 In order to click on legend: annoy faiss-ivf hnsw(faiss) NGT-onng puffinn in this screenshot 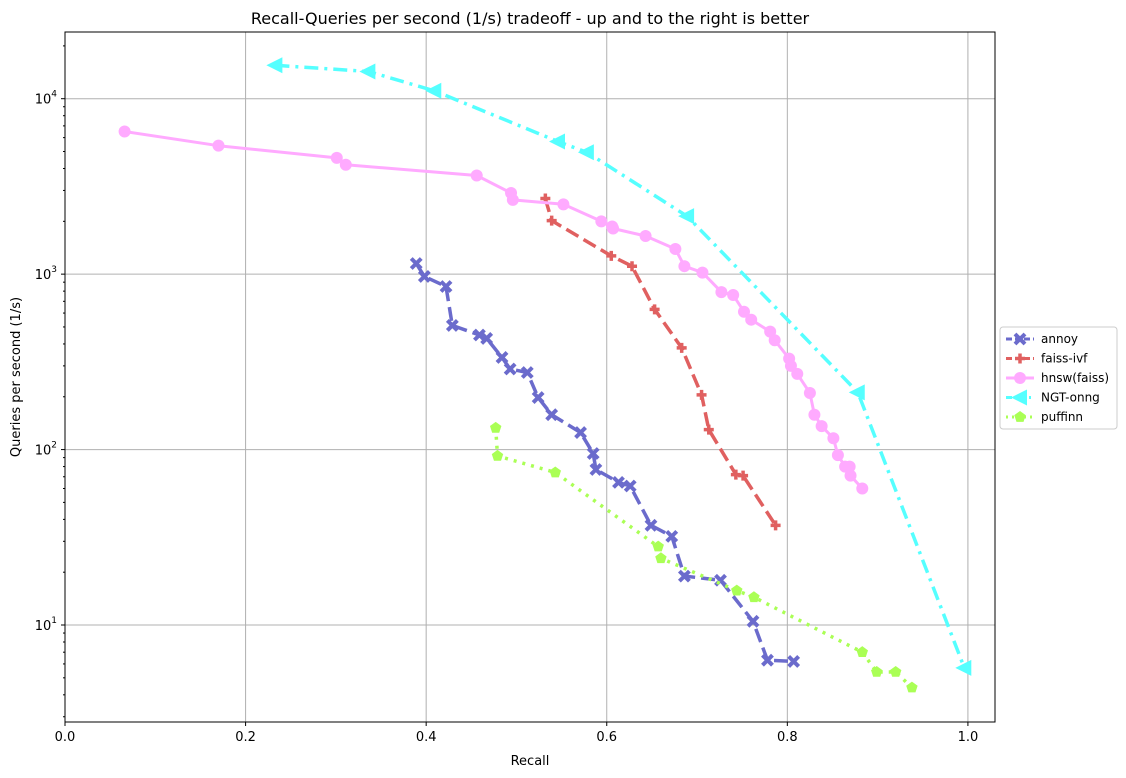, I will do `click(1058, 378)`.